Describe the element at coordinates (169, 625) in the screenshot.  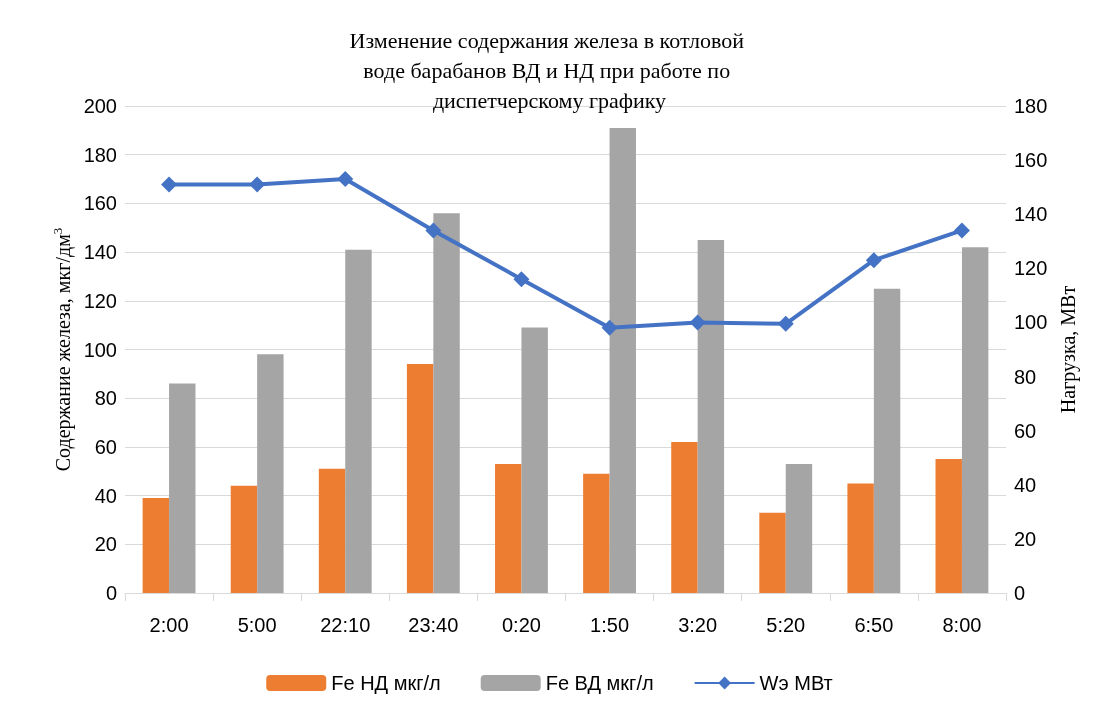
I see `x-tick-label: 2:00` at that location.